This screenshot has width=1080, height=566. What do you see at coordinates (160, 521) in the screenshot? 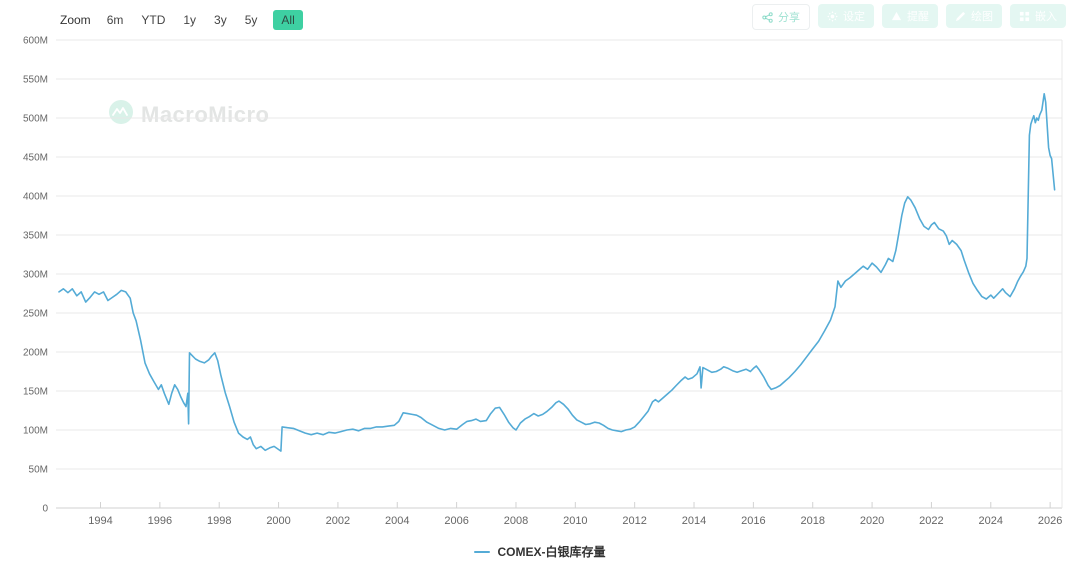
I see `x-axis-label: 1996` at bounding box center [160, 521].